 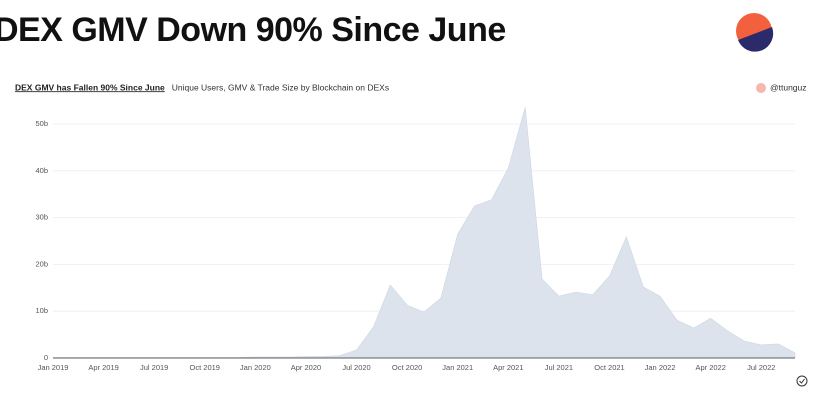 I want to click on y-tick-label: 10b, so click(x=41, y=310).